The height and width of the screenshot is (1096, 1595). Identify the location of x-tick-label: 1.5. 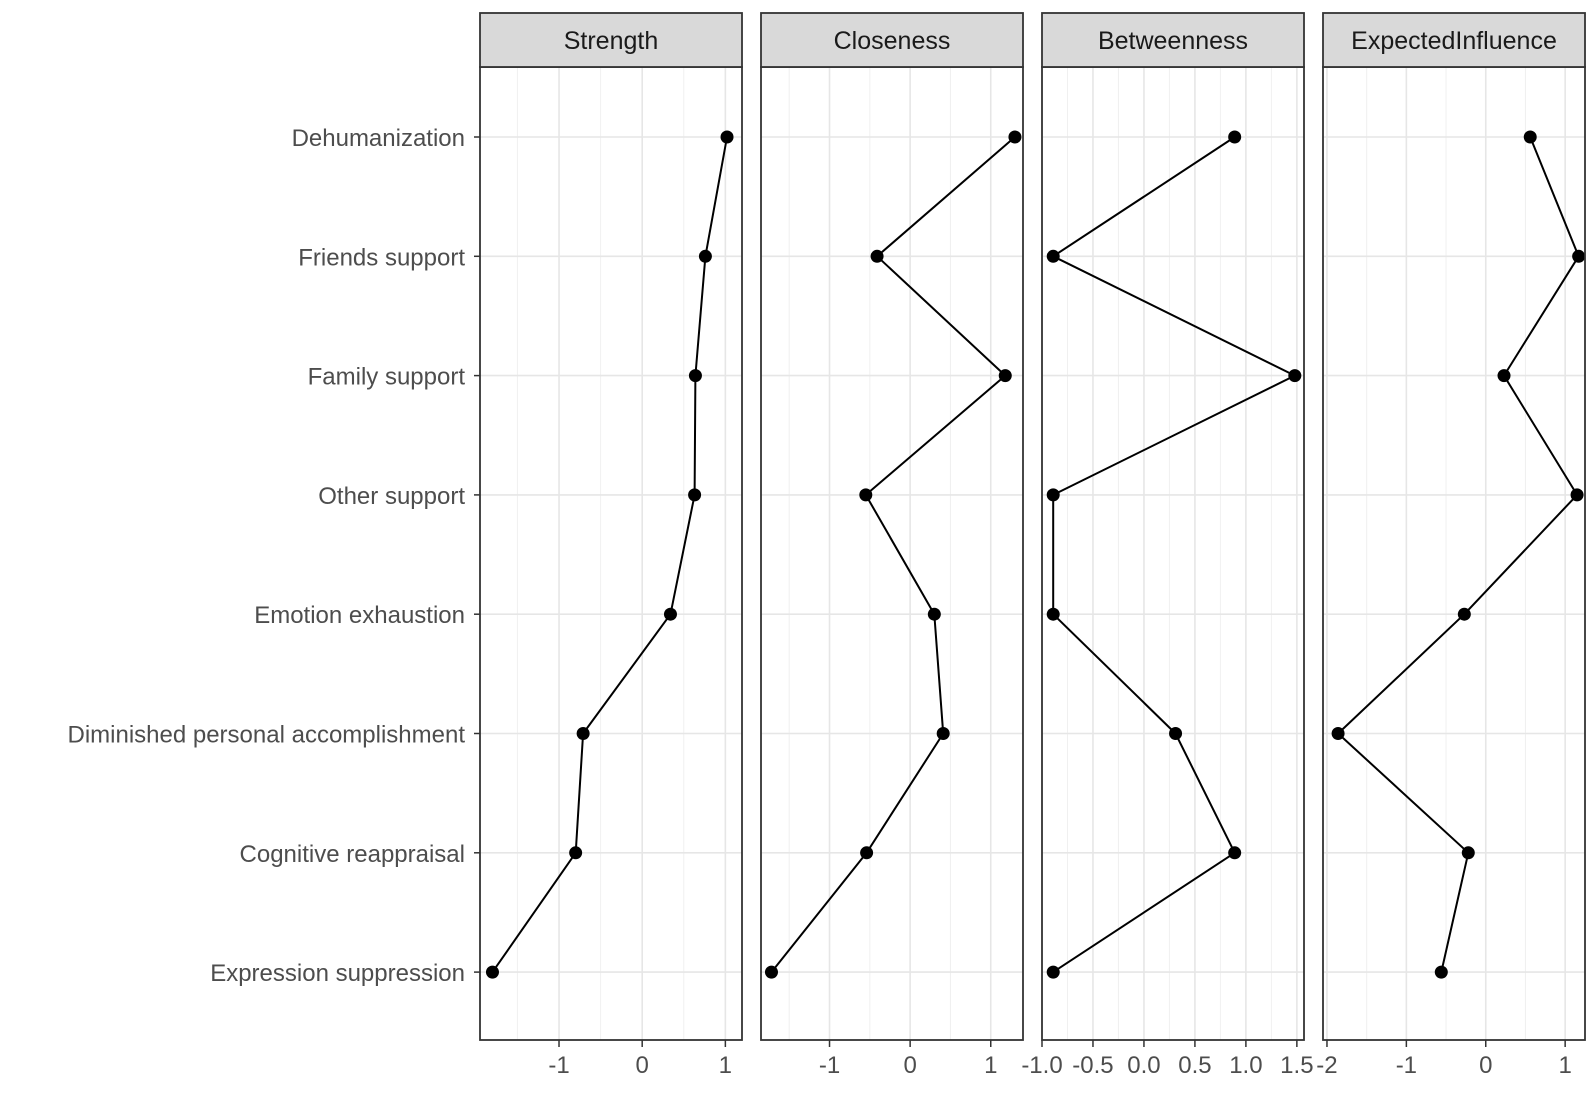
(1296, 1065).